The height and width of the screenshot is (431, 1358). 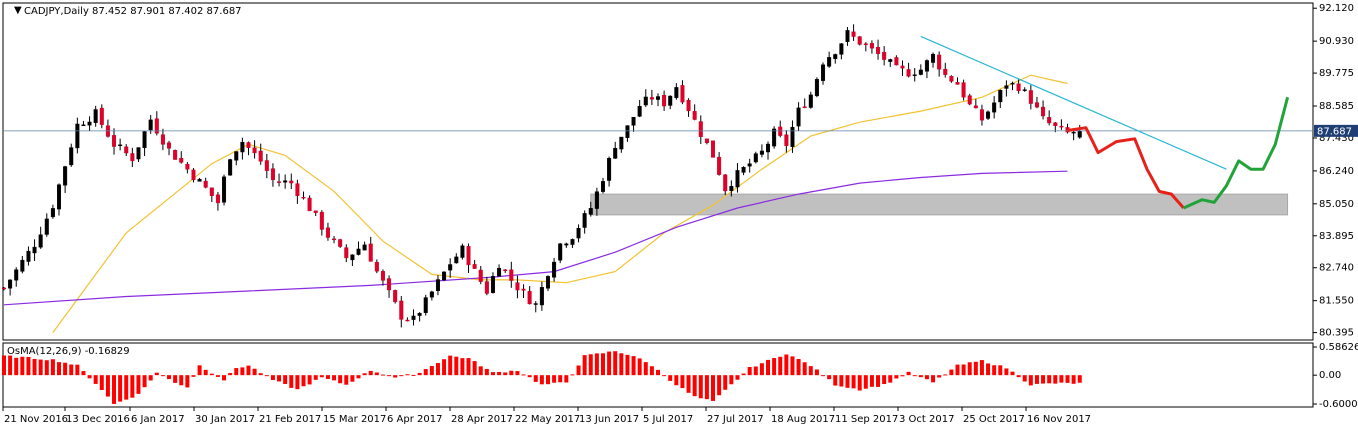 I want to click on trendline, so click(x=1073, y=102).